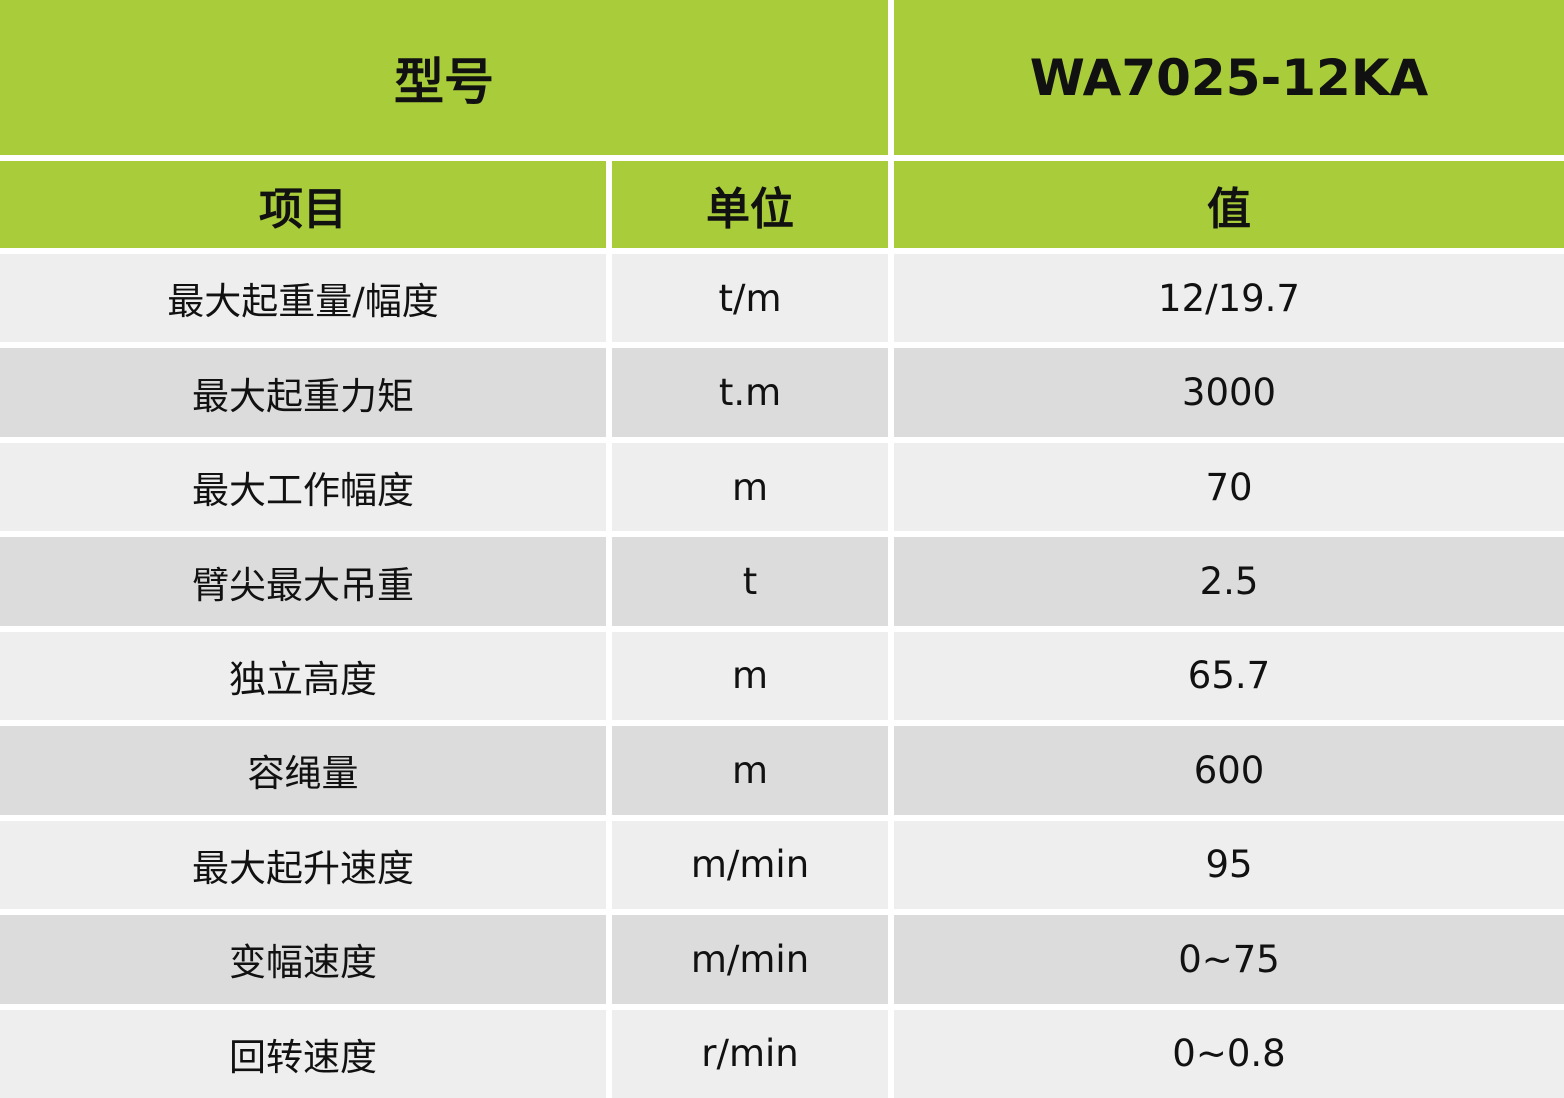  I want to click on table-cell-unit: t.m, so click(750, 392).